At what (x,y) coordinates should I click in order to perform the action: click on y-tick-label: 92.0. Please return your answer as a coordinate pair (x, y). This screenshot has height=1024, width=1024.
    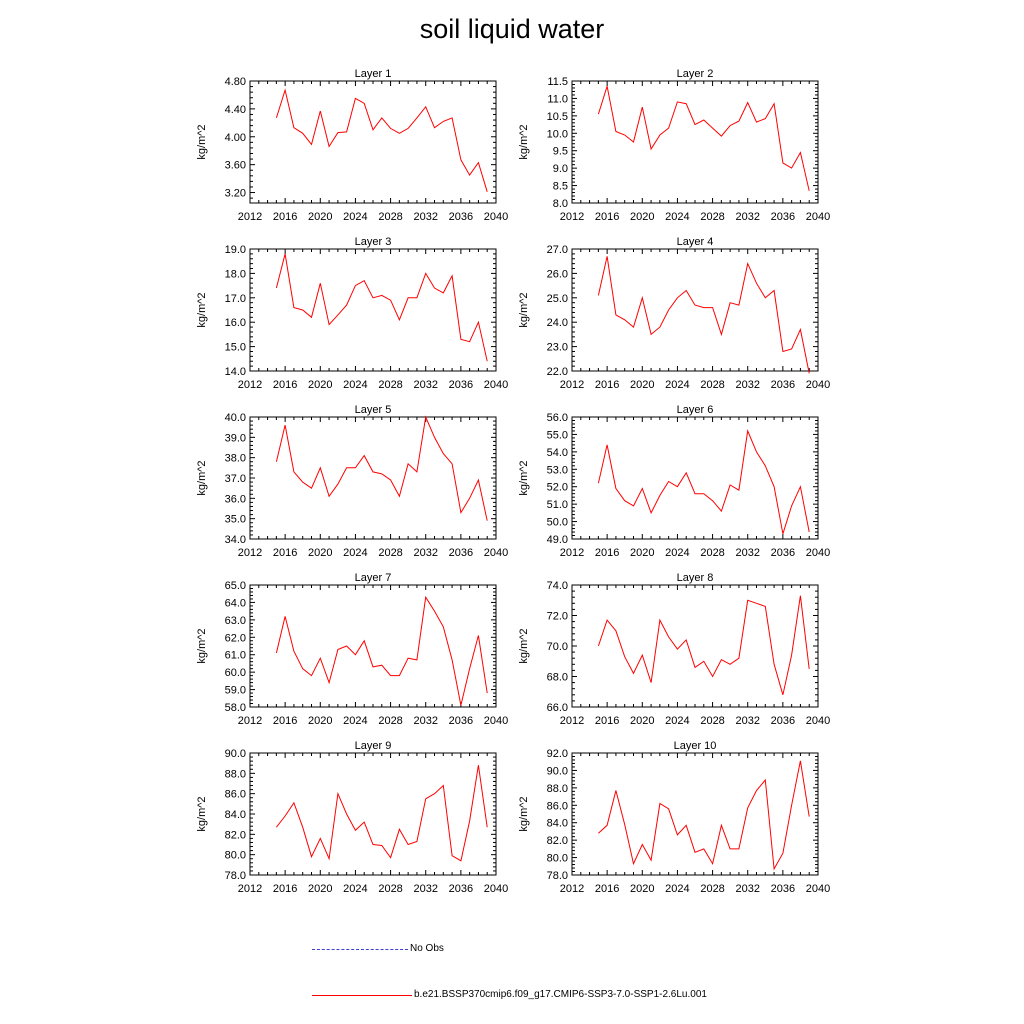
    Looking at the image, I should click on (557, 754).